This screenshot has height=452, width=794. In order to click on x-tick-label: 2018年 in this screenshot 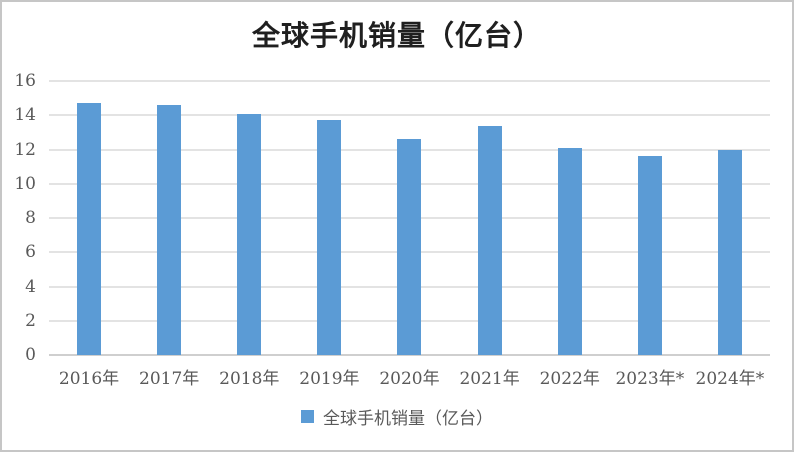, I will do `click(249, 379)`.